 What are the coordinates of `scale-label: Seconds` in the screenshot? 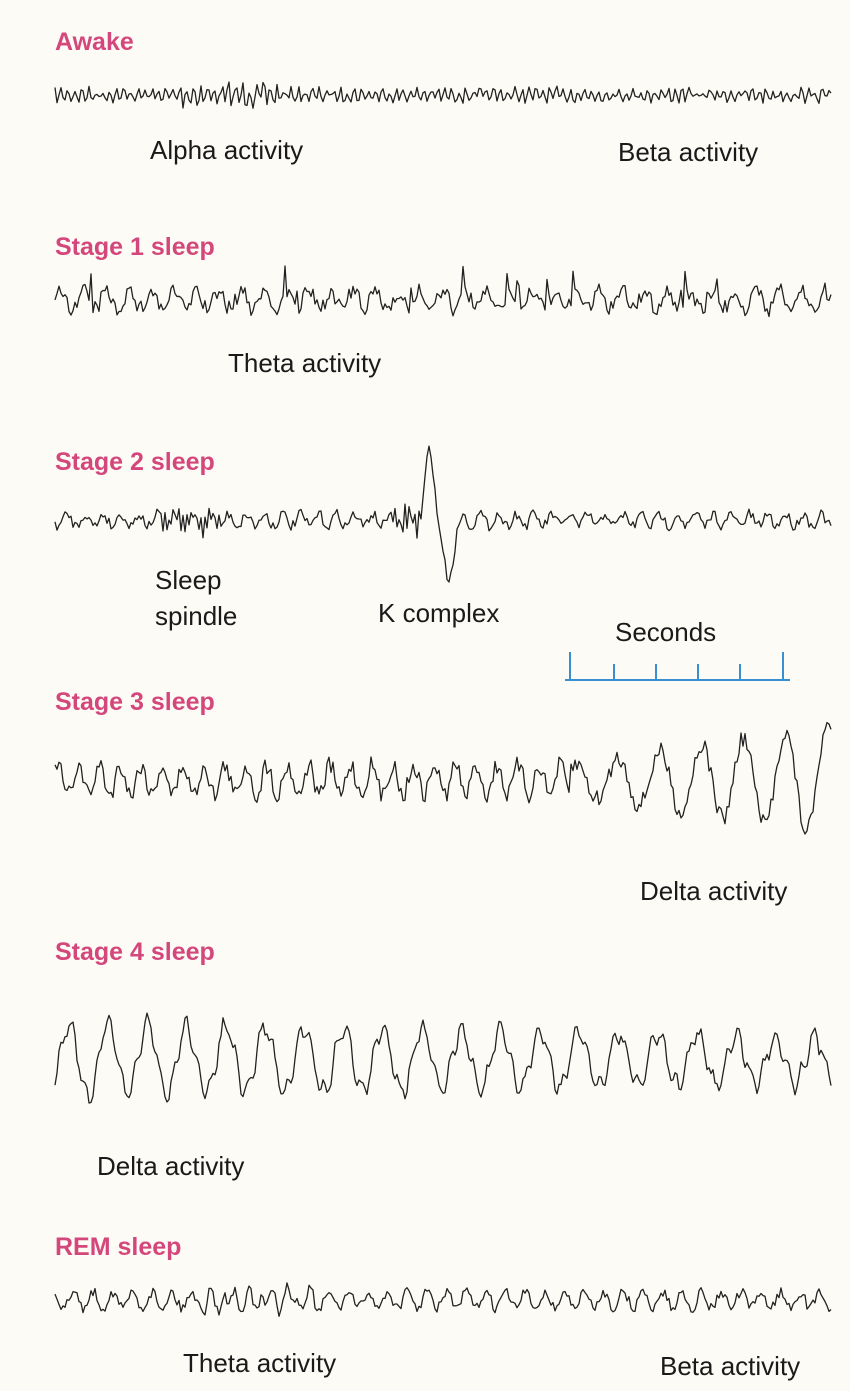 It's located at (666, 632).